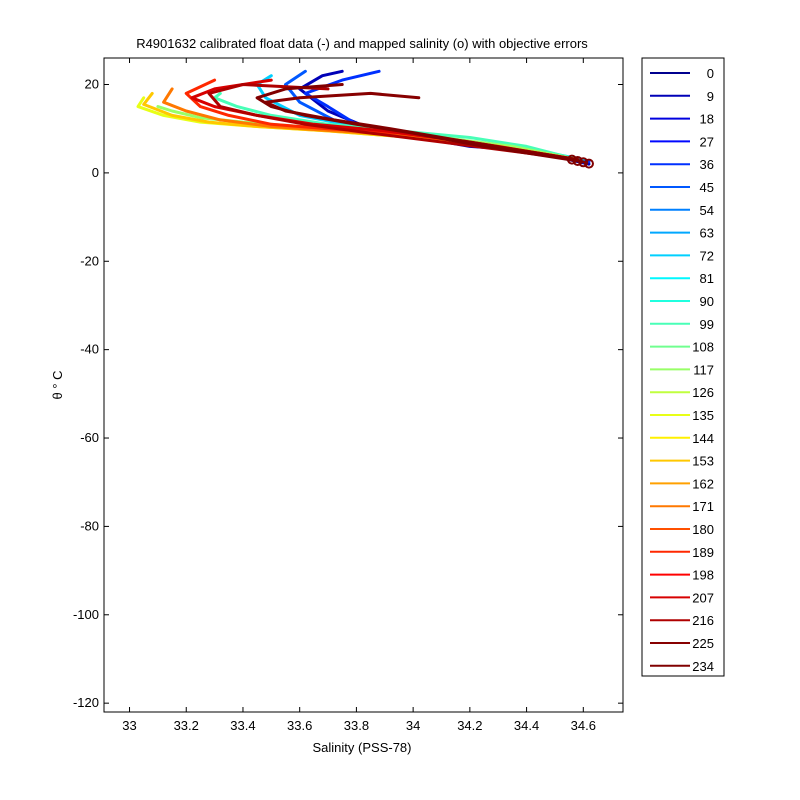 The width and height of the screenshot is (800, 800). What do you see at coordinates (703, 643) in the screenshot?
I see `legend-label: 225` at bounding box center [703, 643].